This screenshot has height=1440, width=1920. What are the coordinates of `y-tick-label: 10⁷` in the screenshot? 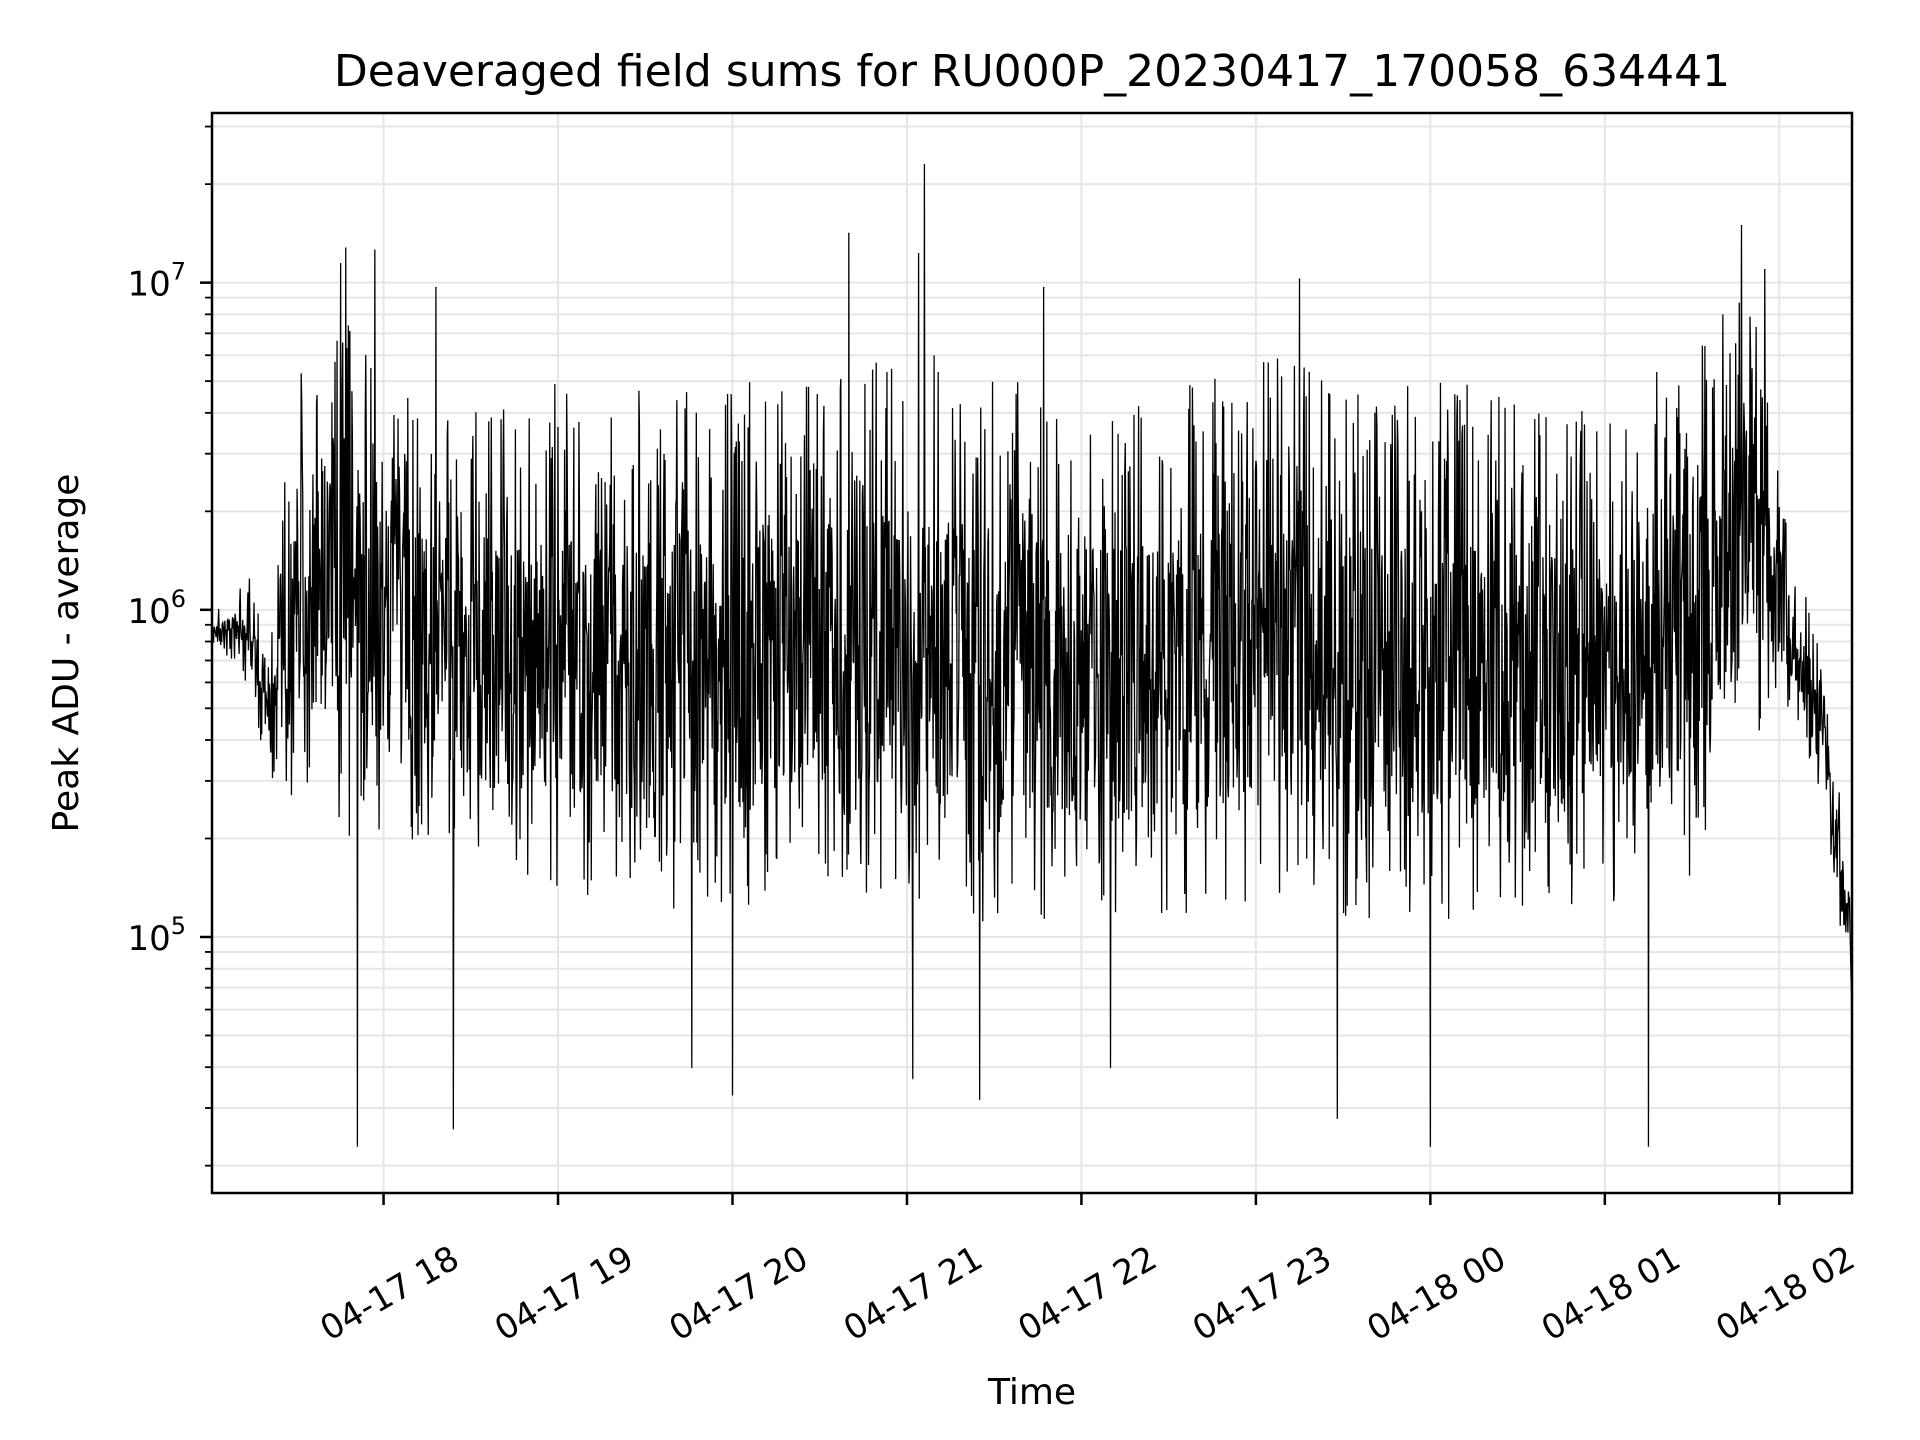 It's located at (156, 281).